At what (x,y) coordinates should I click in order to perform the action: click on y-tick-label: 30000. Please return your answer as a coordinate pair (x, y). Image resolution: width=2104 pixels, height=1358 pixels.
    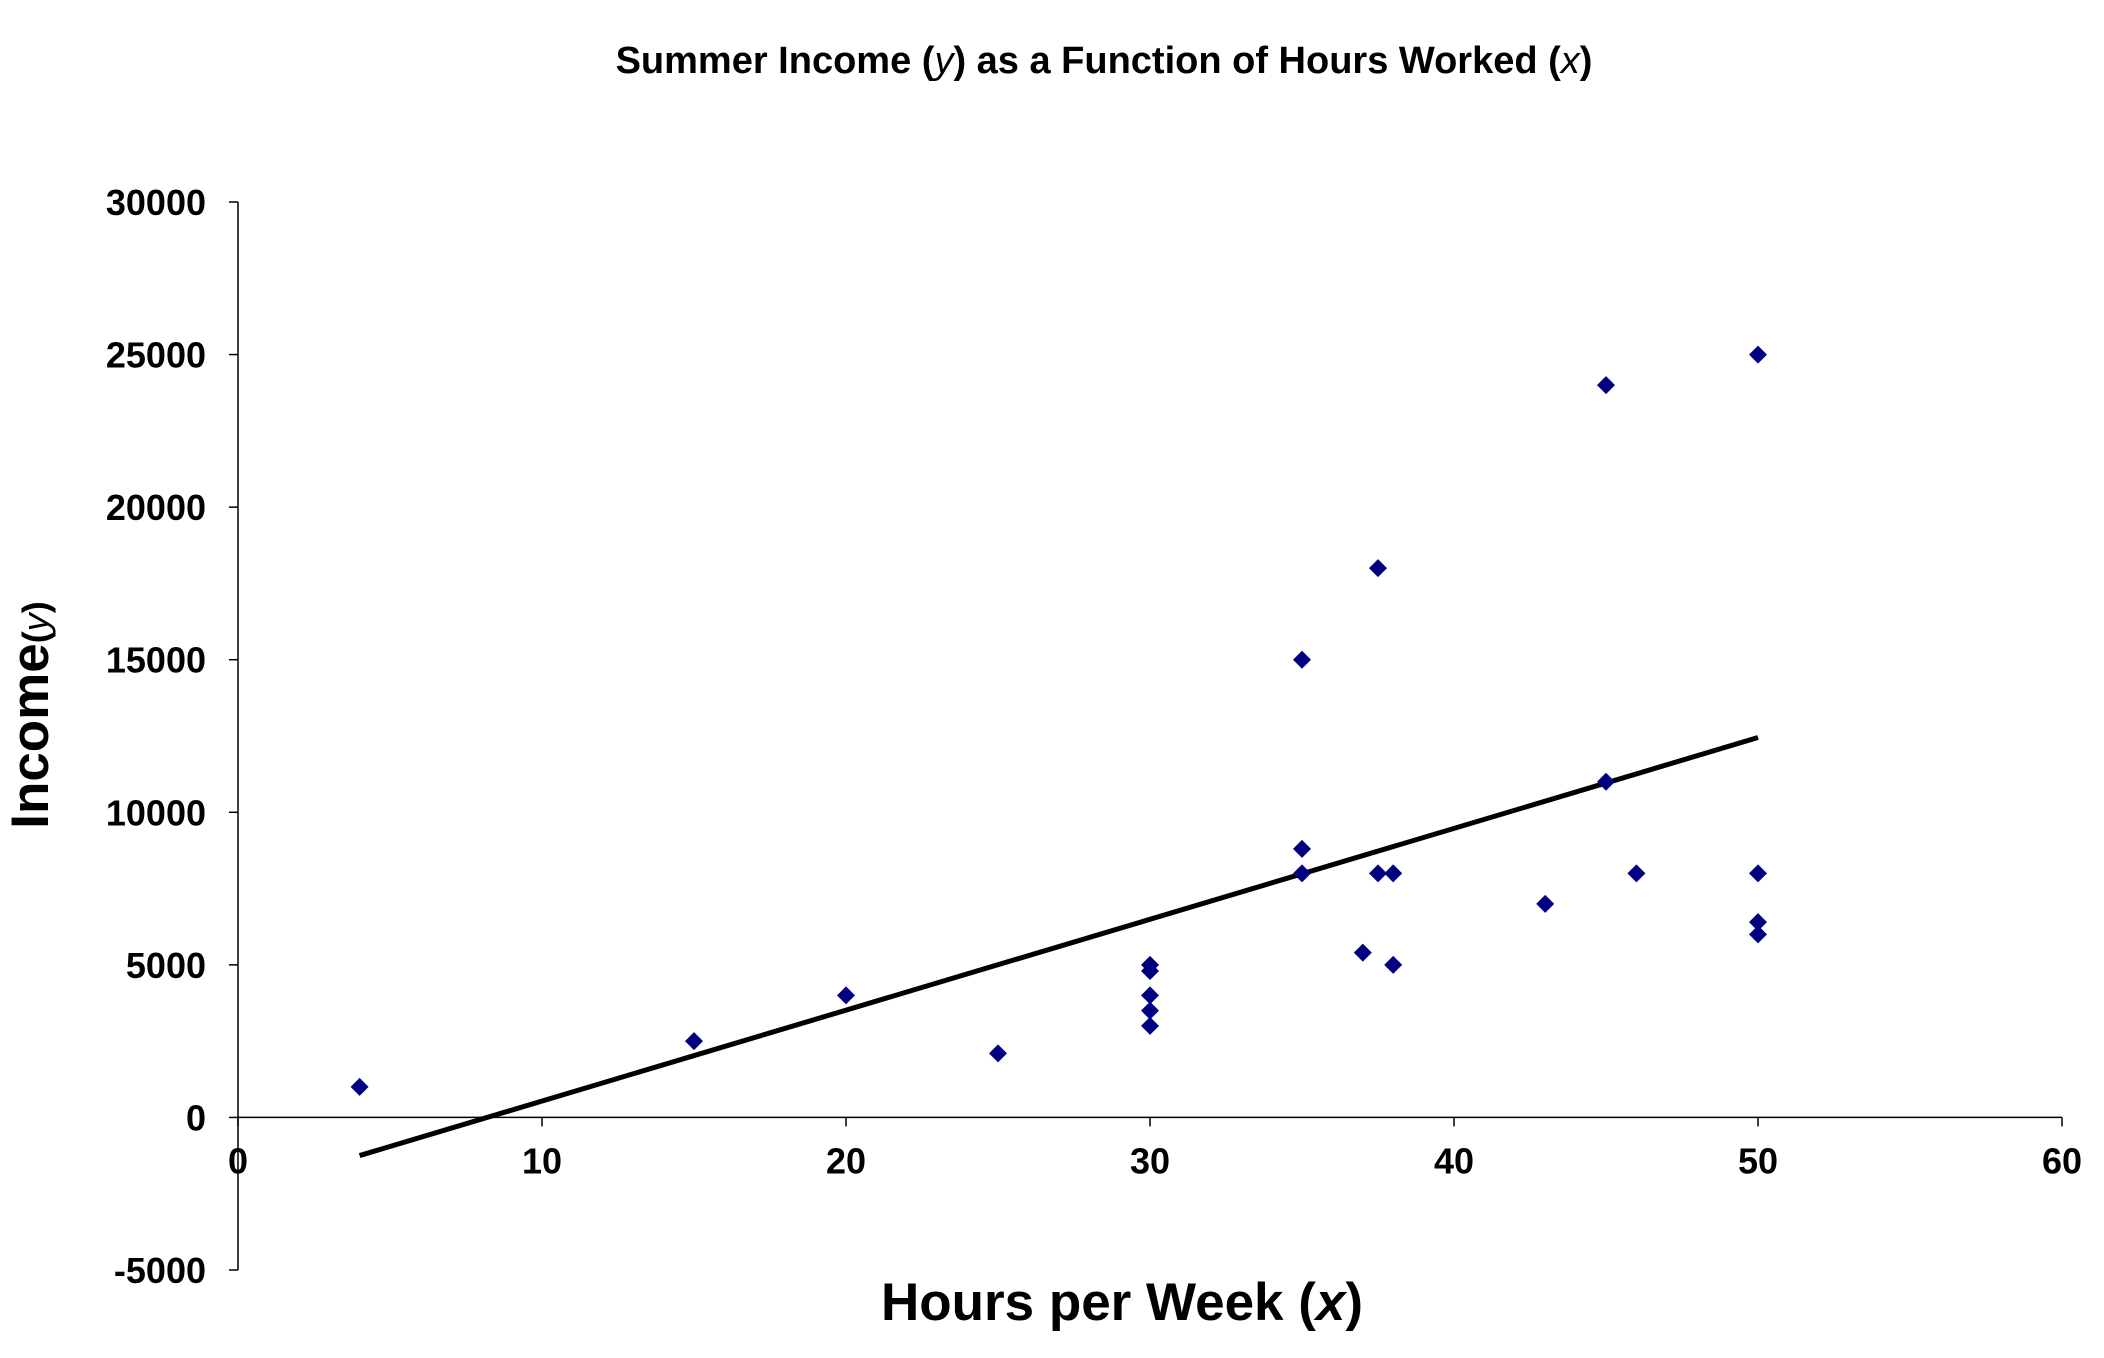
    Looking at the image, I should click on (156, 202).